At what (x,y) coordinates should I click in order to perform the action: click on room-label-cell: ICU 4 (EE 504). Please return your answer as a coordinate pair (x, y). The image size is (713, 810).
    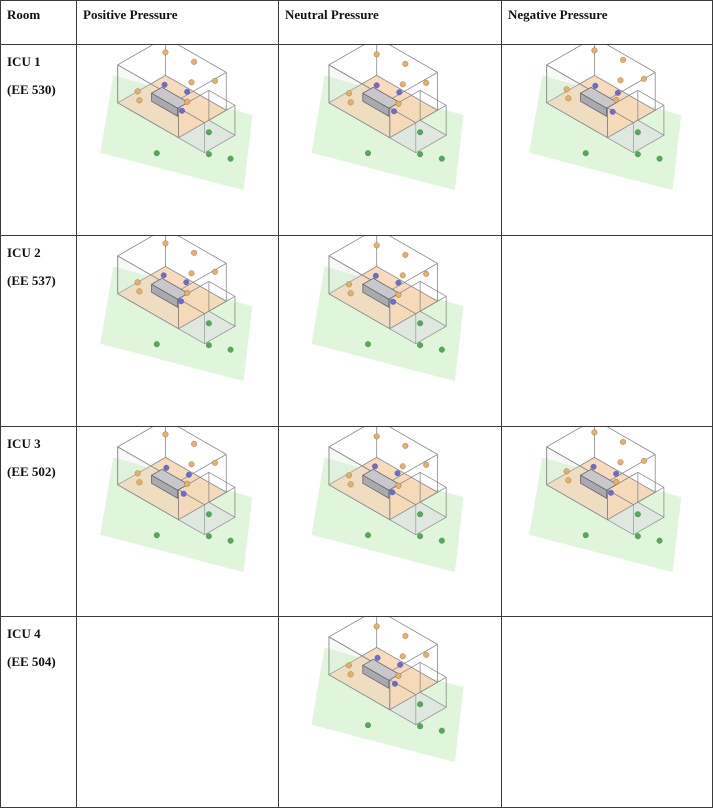
    Looking at the image, I should click on (38, 712).